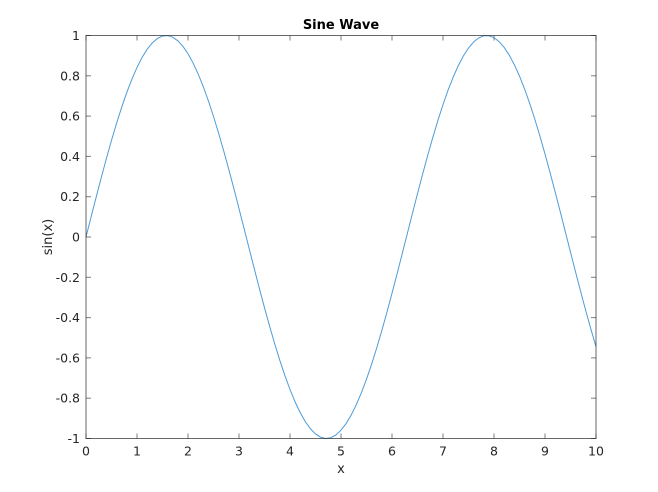  Describe the element at coordinates (596, 451) in the screenshot. I see `x-tick-label: 10` at that location.